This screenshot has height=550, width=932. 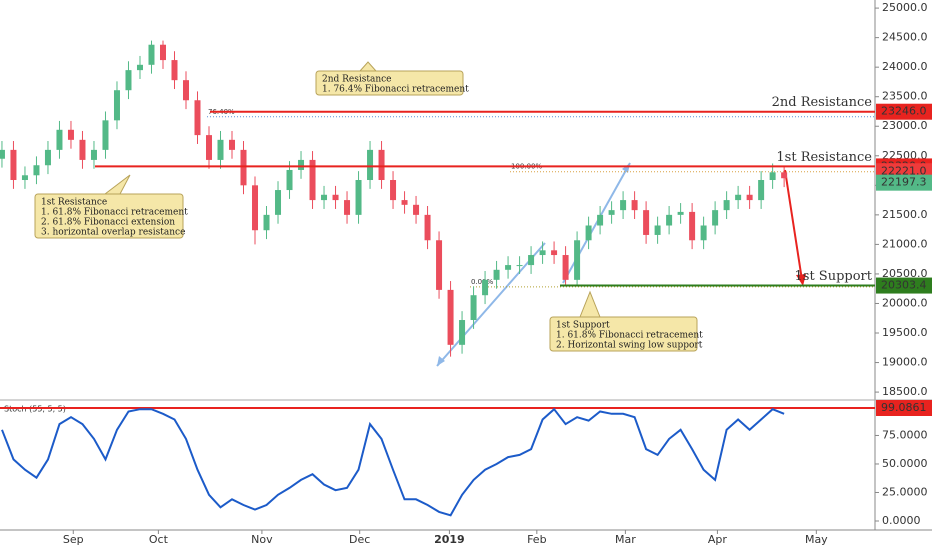 What do you see at coordinates (824, 157) in the screenshot?
I see `level-name: 1st Resistance` at bounding box center [824, 157].